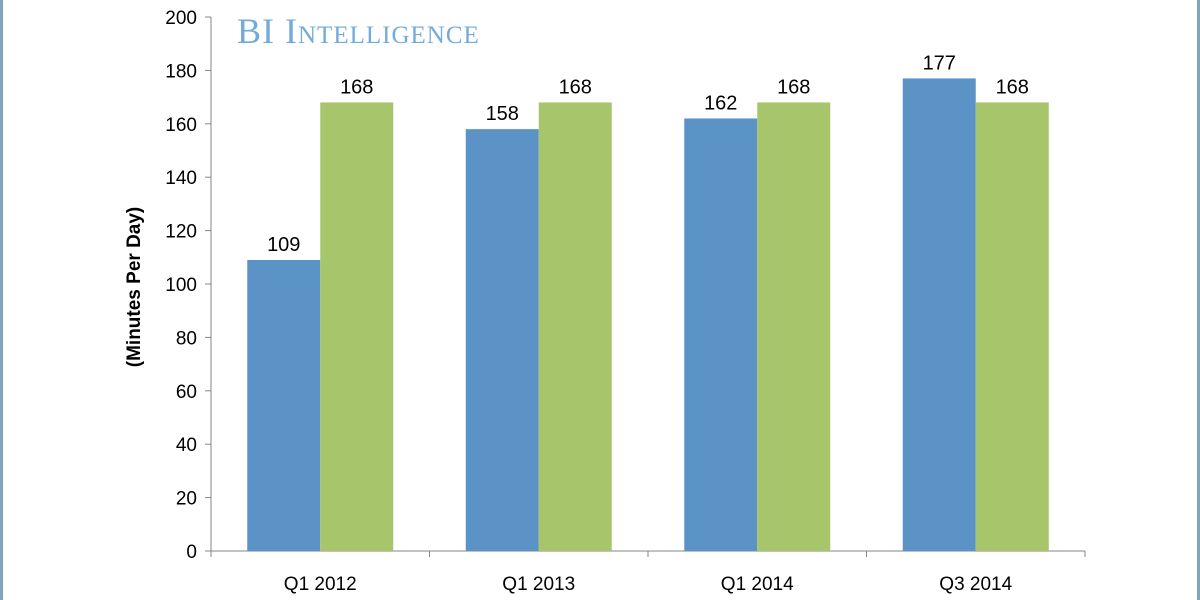 The width and height of the screenshot is (1200, 600). I want to click on data-label: 158, so click(502, 114).